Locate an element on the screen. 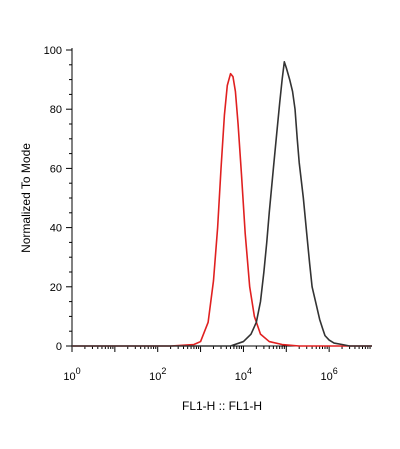  y-axis-label: Normalized To Mode is located at coordinates (26, 198).